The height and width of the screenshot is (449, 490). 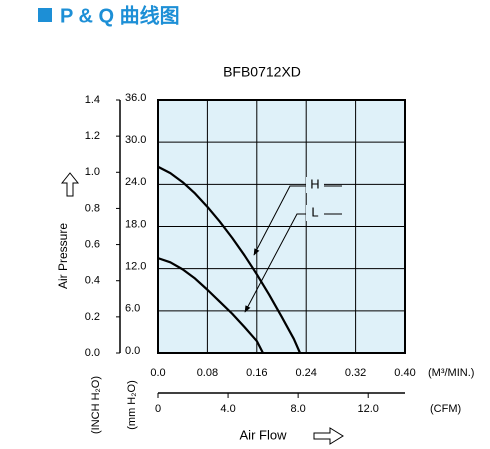 I want to click on series-label: H, so click(x=314, y=183).